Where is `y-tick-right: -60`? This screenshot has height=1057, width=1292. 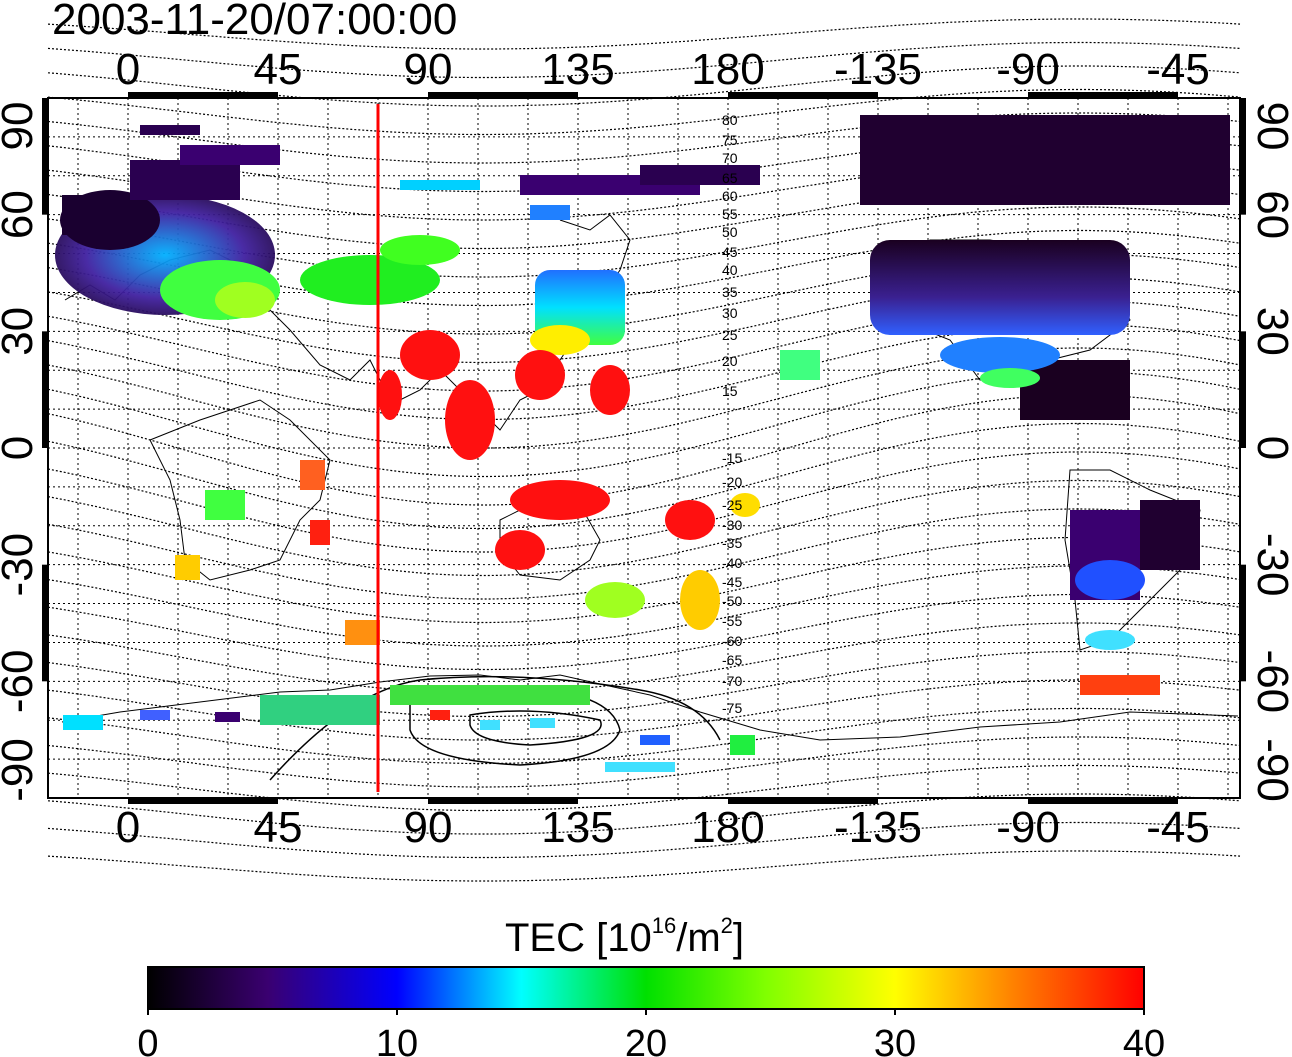
y-tick-right: -60 is located at coordinates (1270, 682).